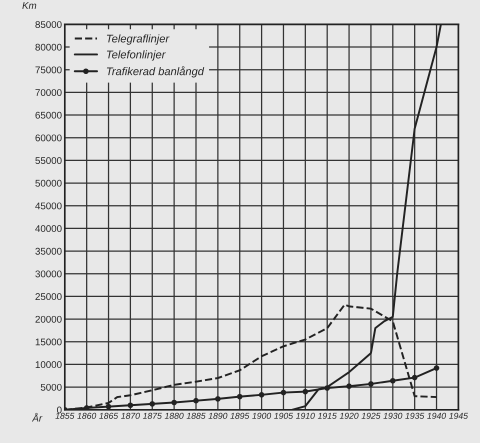  Describe the element at coordinates (305, 415) in the screenshot. I see `x-tick-label: 1910` at that location.